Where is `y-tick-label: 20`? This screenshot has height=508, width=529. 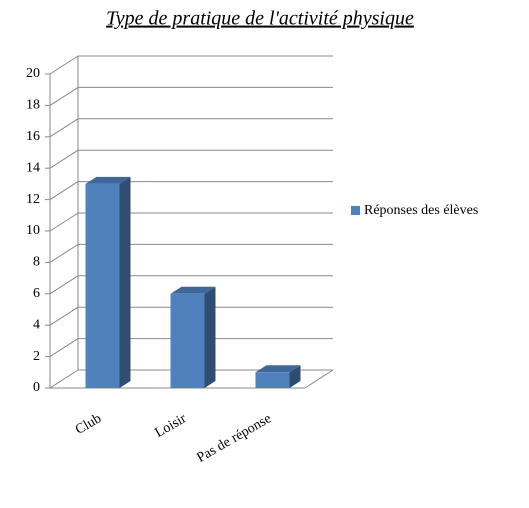
y-tick-label: 20 is located at coordinates (33, 73).